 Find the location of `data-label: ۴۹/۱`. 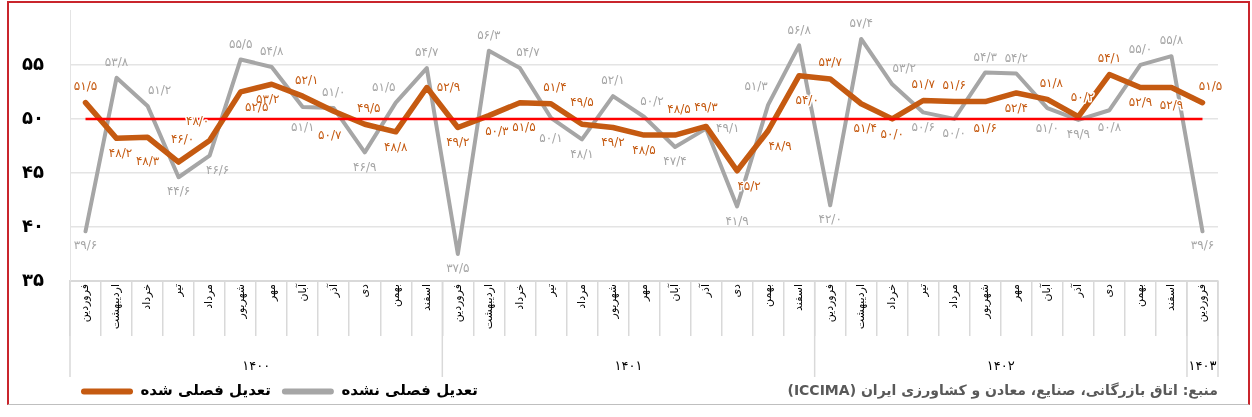

data-label: ۴۹/۱ is located at coordinates (728, 127).